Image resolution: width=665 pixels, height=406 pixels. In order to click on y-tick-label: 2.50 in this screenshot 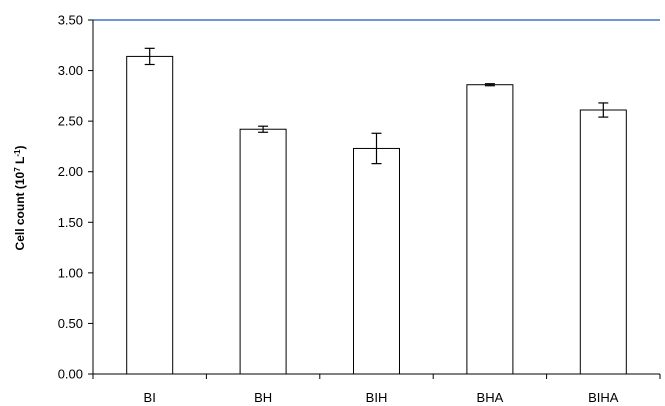, I will do `click(70, 121)`.